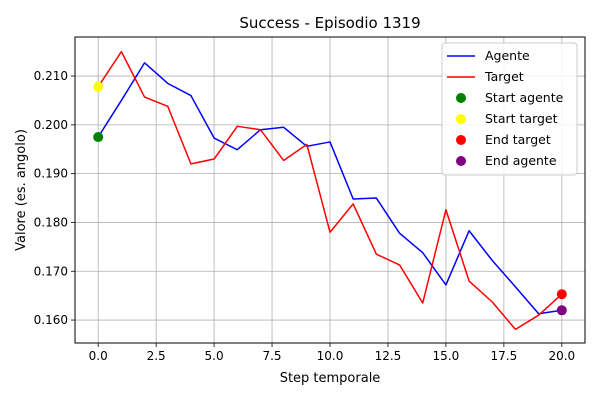 The height and width of the screenshot is (400, 600). Describe the element at coordinates (21, 190) in the screenshot. I see `y-axis-label: Valore (es. angolo)` at that location.